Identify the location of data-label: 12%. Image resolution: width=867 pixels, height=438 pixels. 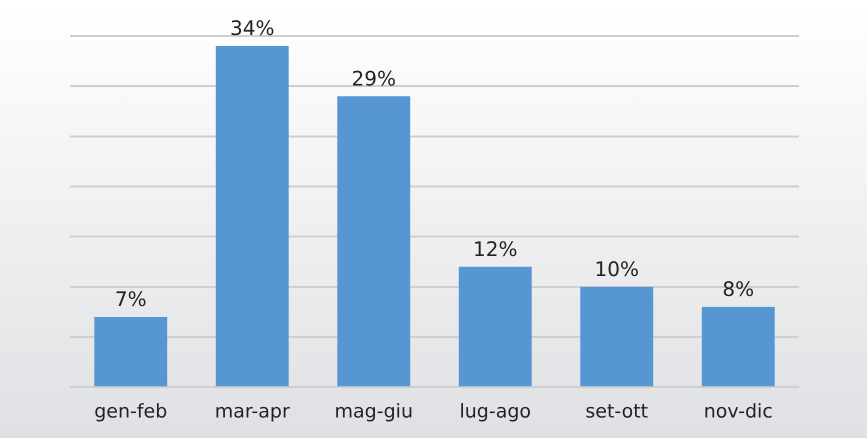
(495, 248).